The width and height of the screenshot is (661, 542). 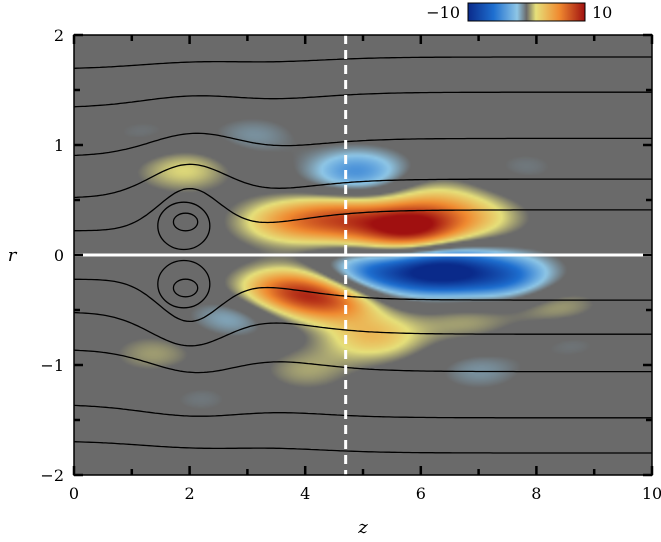 I want to click on colorbar: −10 10, so click(x=519, y=12).